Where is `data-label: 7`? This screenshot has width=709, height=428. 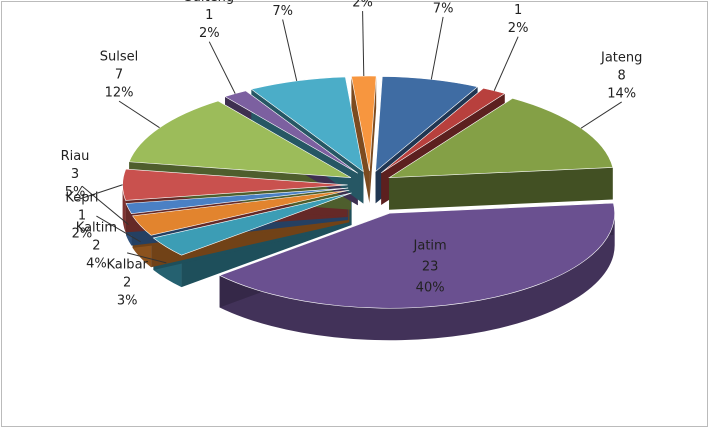 data-label: 7 is located at coordinates (119, 75).